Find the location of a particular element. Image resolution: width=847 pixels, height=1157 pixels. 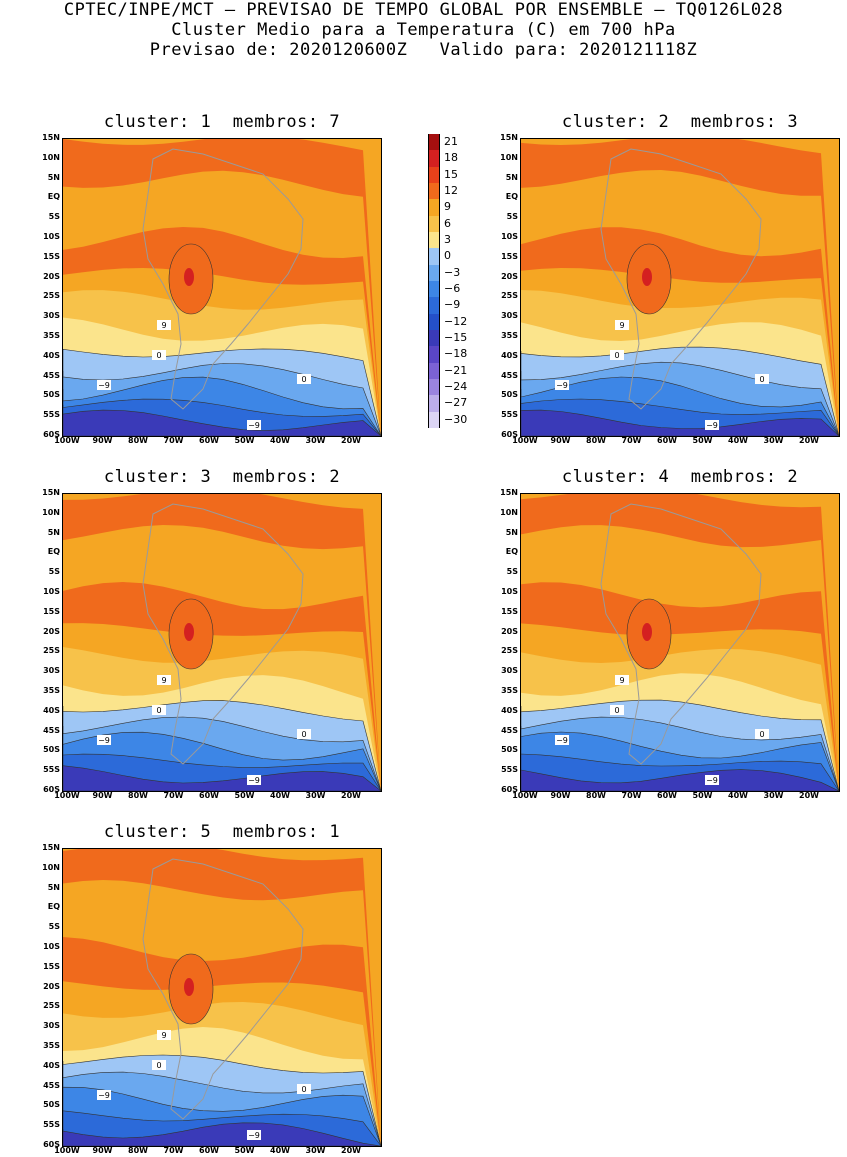

temperature-field-1: 9 0 0 −9 −9 is located at coordinates (222, 287).